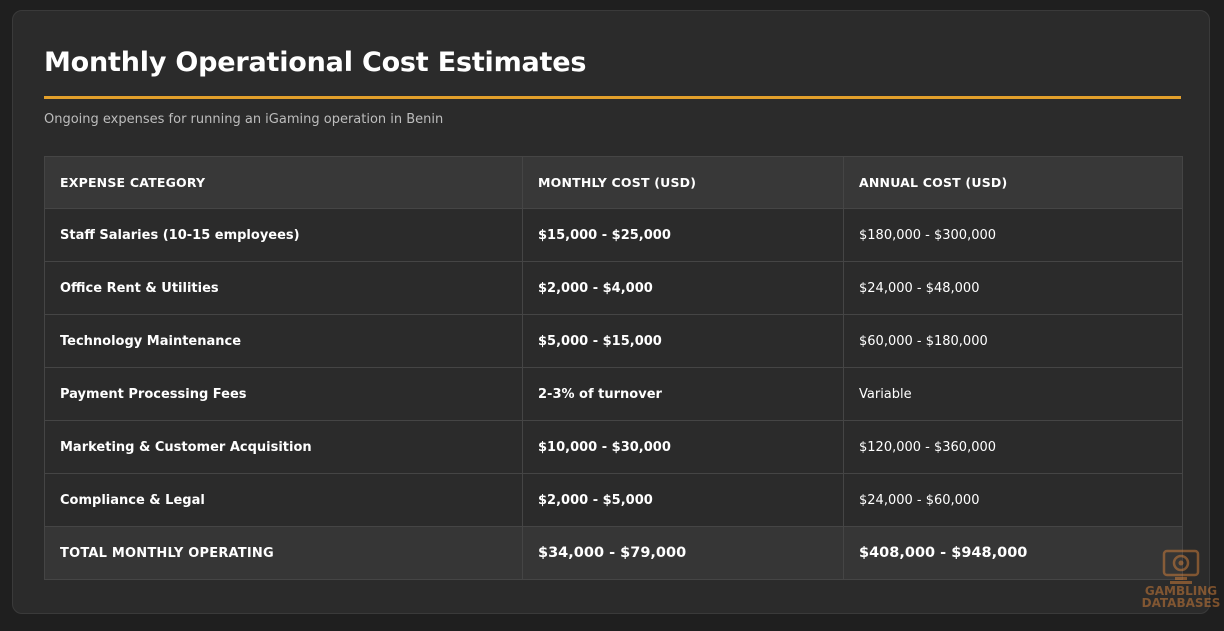 This screenshot has height=631, width=1224. What do you see at coordinates (1013, 394) in the screenshot?
I see `row-annual-cost: Variable` at bounding box center [1013, 394].